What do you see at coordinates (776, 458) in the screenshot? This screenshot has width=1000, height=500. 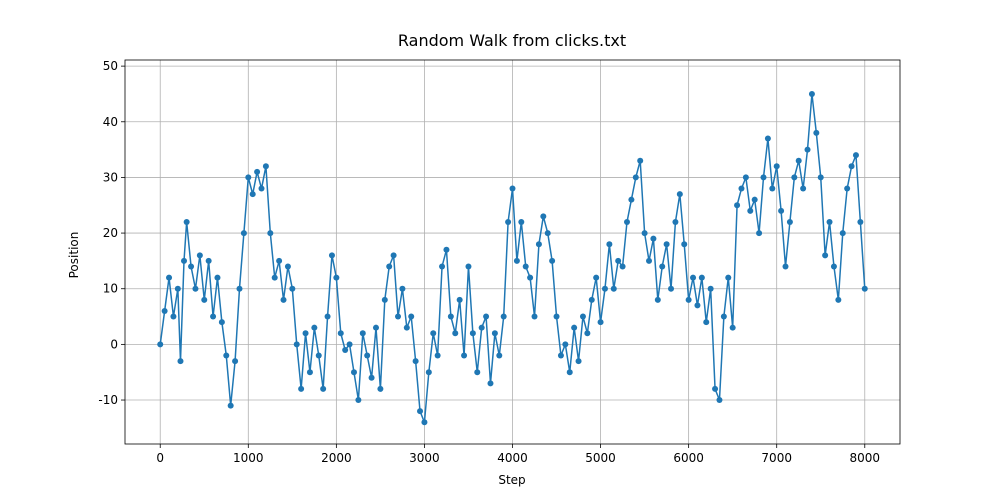 I see `x-tick-label: 7000` at bounding box center [776, 458].